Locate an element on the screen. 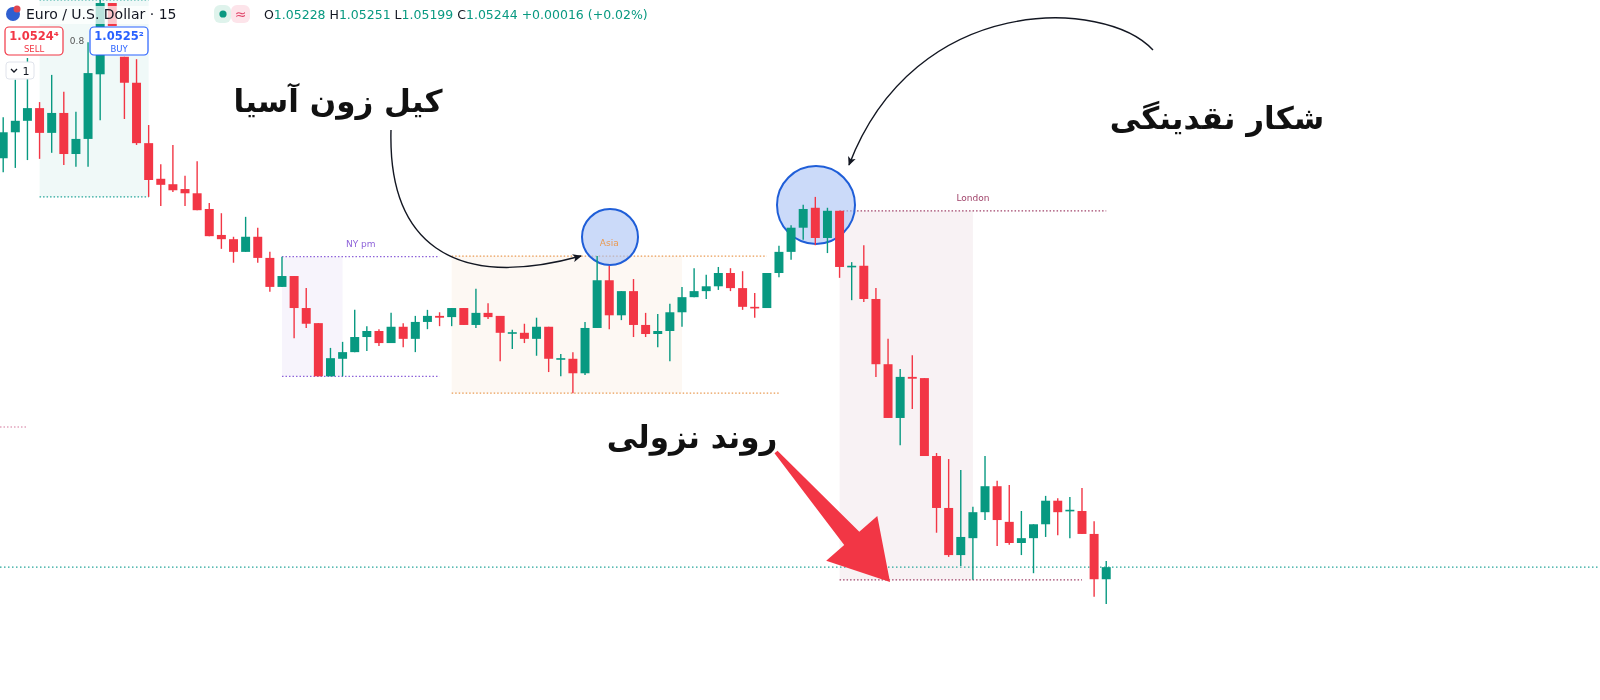 Image resolution: width=1600 pixels, height=700 pixels. session-label: London is located at coordinates (973, 197).